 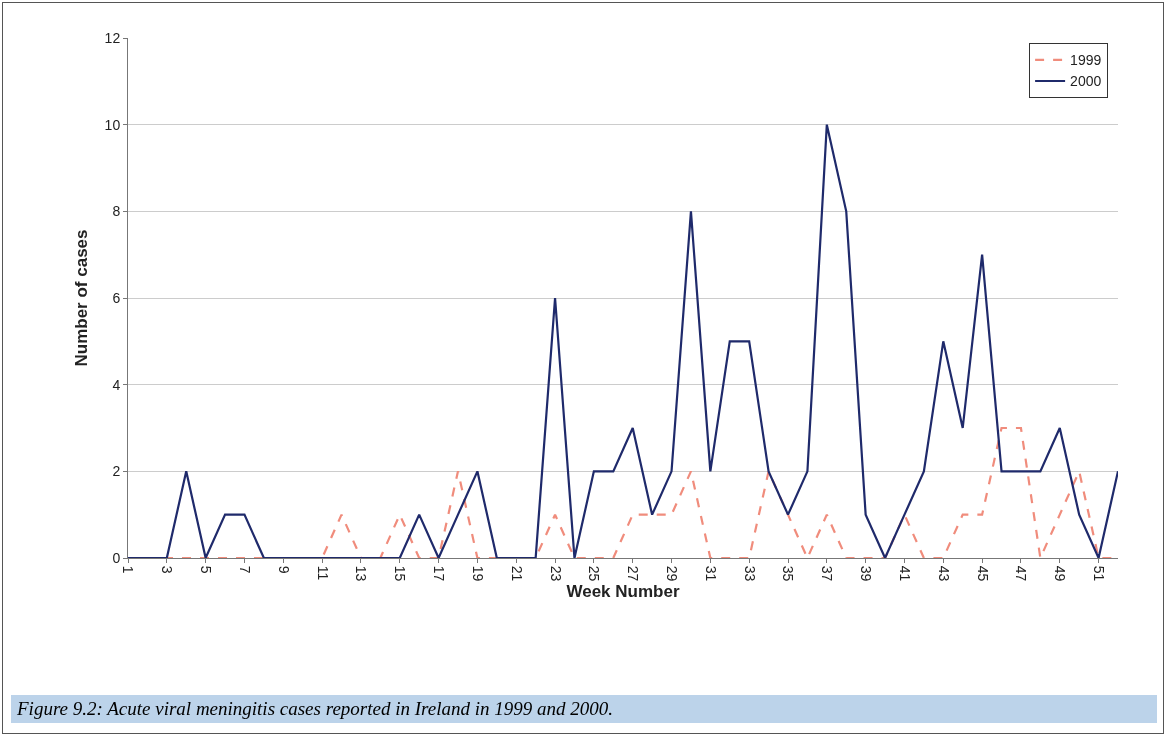 What do you see at coordinates (116, 557) in the screenshot?
I see `y-tick-label: 0` at bounding box center [116, 557].